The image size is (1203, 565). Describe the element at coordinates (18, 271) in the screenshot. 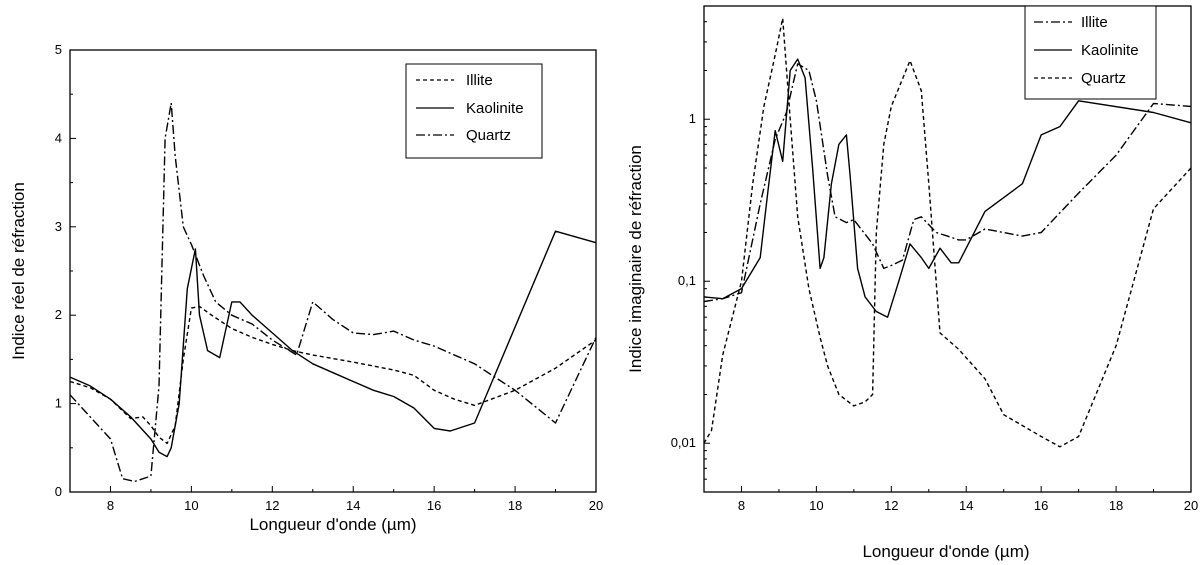

I see `y-axis-label: Indice réel de réfraction` at that location.